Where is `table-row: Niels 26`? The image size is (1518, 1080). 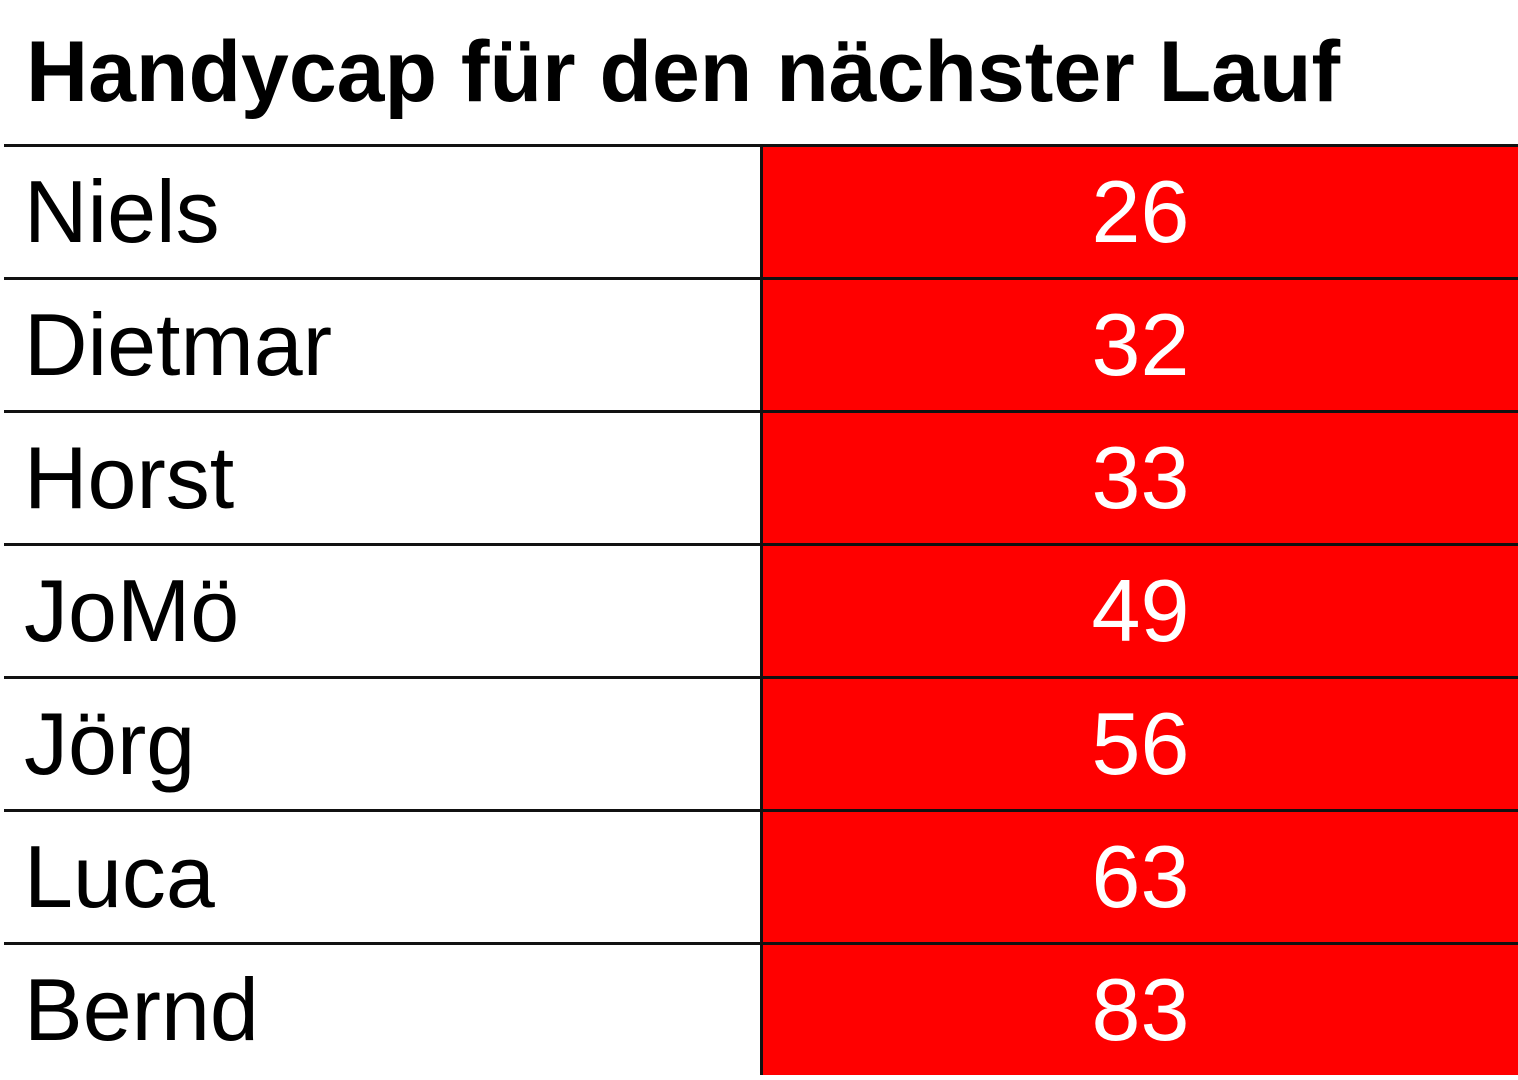 table-row: Niels 26 is located at coordinates (761, 210).